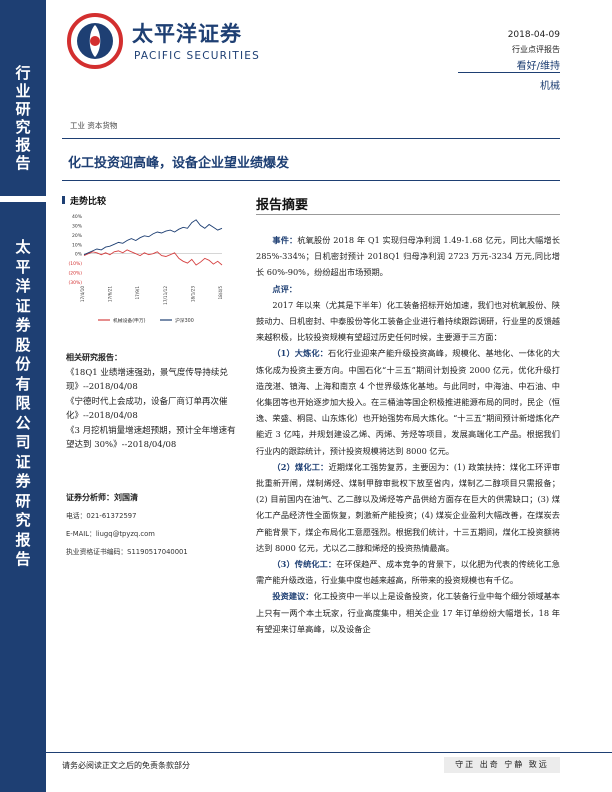  I want to click on logo-english-name: PACIFIC SECURITIES, so click(197, 56).